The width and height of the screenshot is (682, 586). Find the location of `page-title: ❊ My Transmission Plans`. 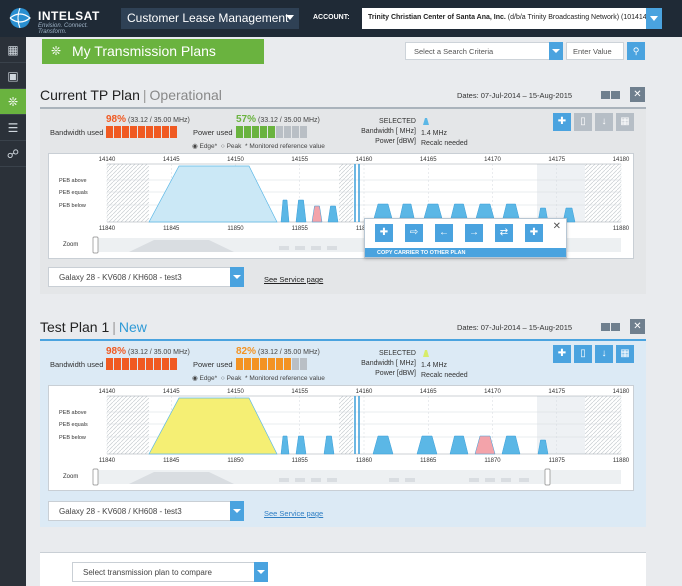

page-title: ❊ My Transmission Plans is located at coordinates (153, 51).